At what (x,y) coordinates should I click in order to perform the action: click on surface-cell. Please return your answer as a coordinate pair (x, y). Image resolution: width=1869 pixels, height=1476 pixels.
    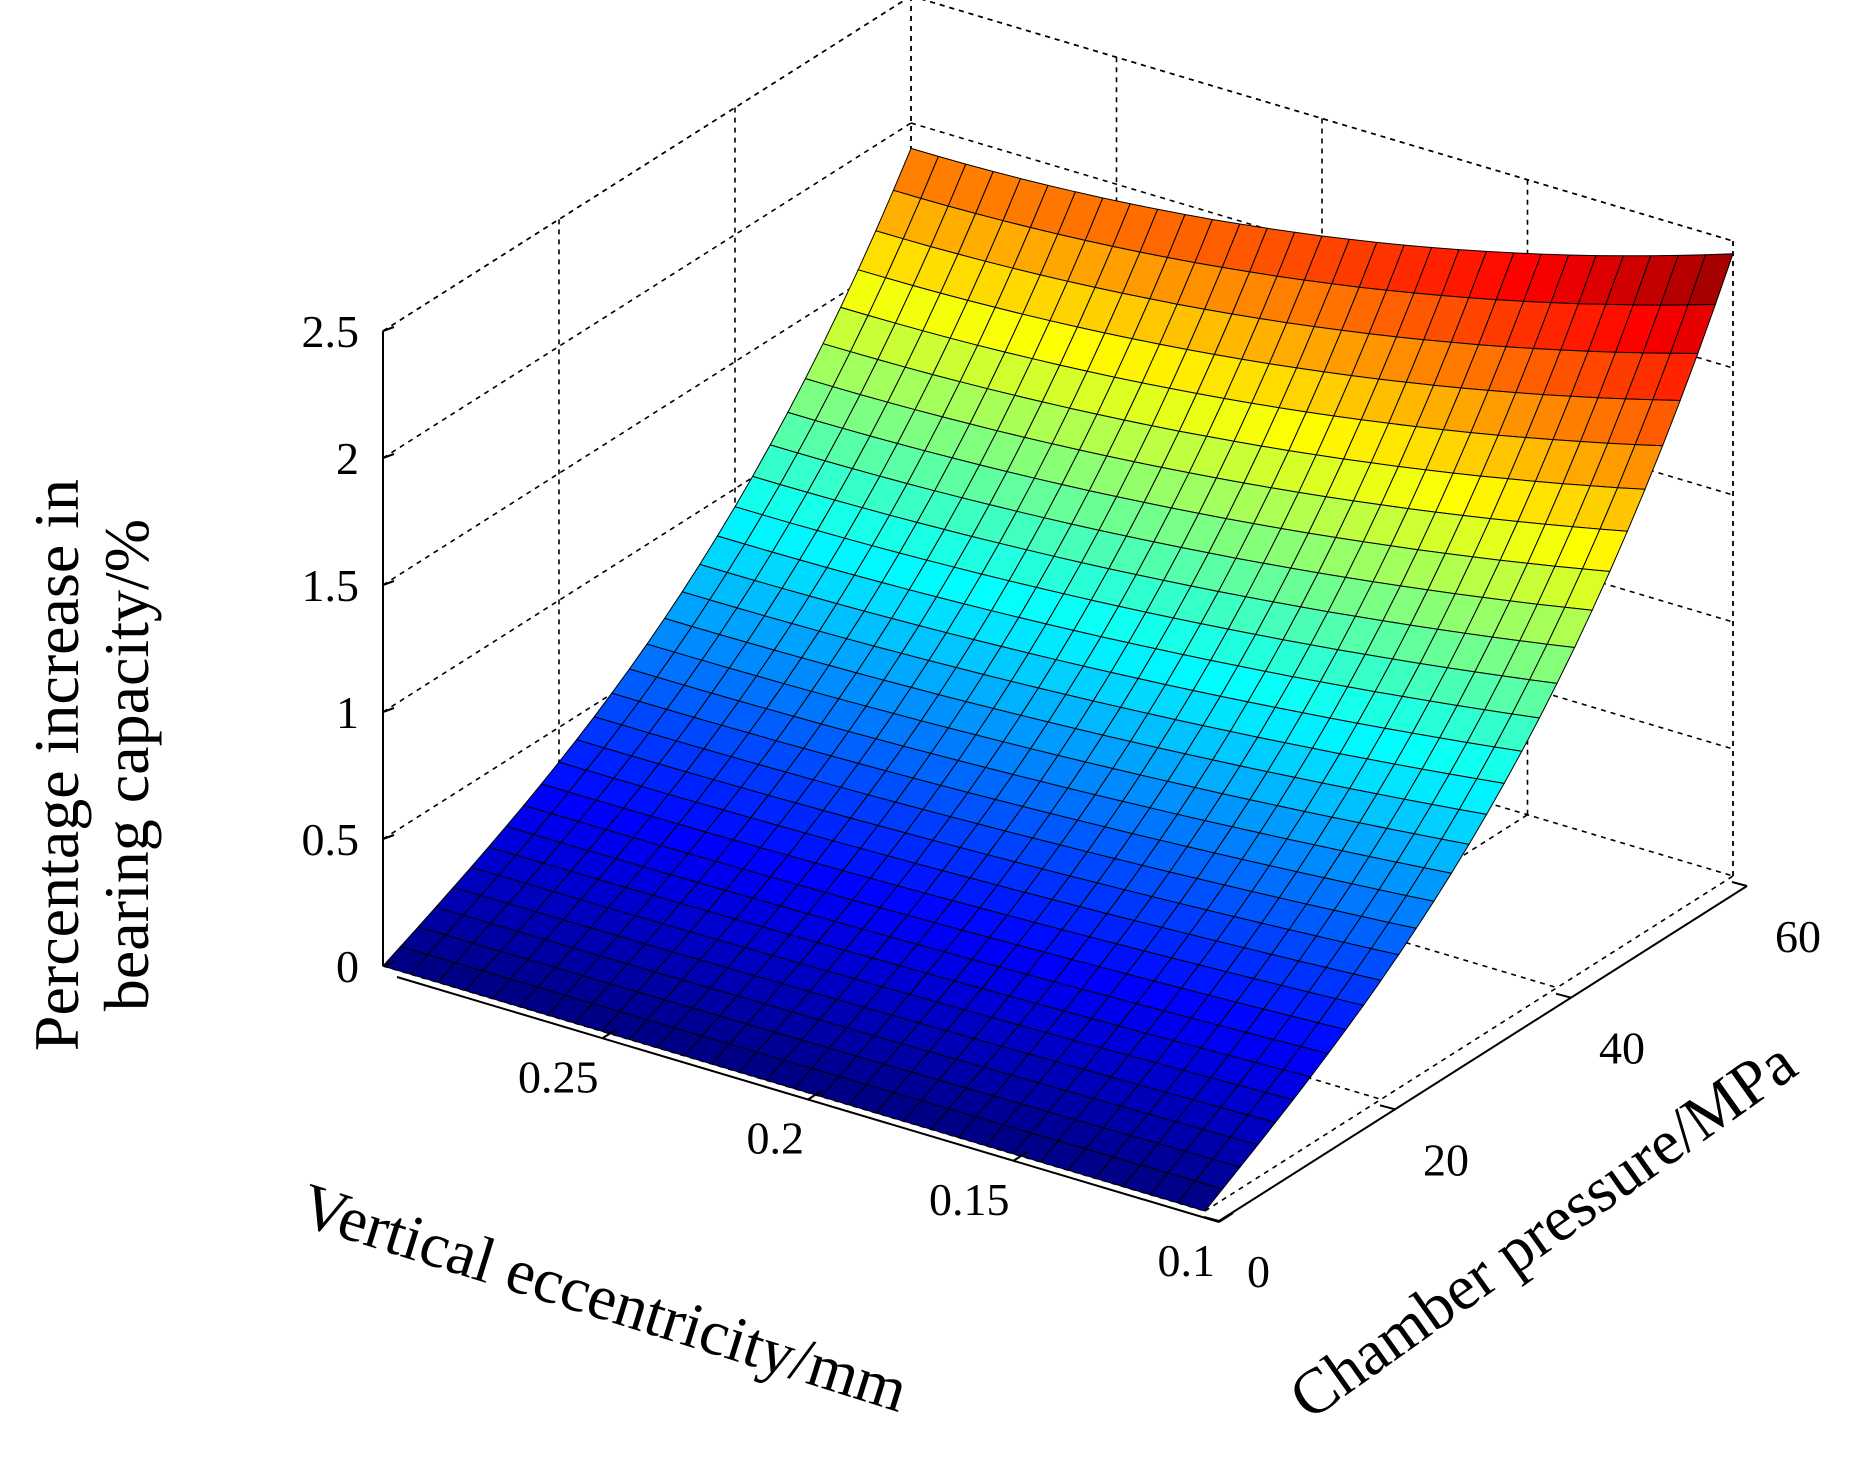
    Looking at the image, I should click on (1200, 1196).